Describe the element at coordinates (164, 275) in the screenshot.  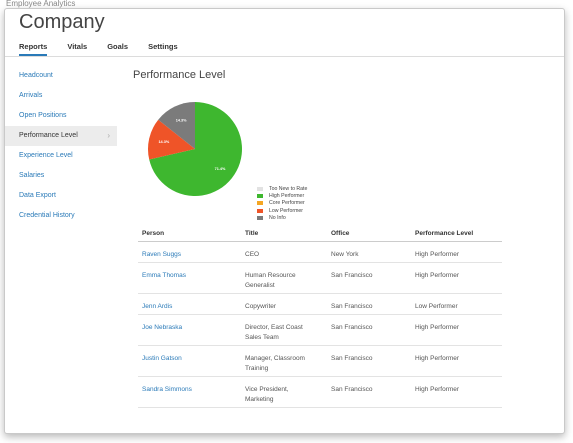
I see `person-link: Emma Thomas` at that location.